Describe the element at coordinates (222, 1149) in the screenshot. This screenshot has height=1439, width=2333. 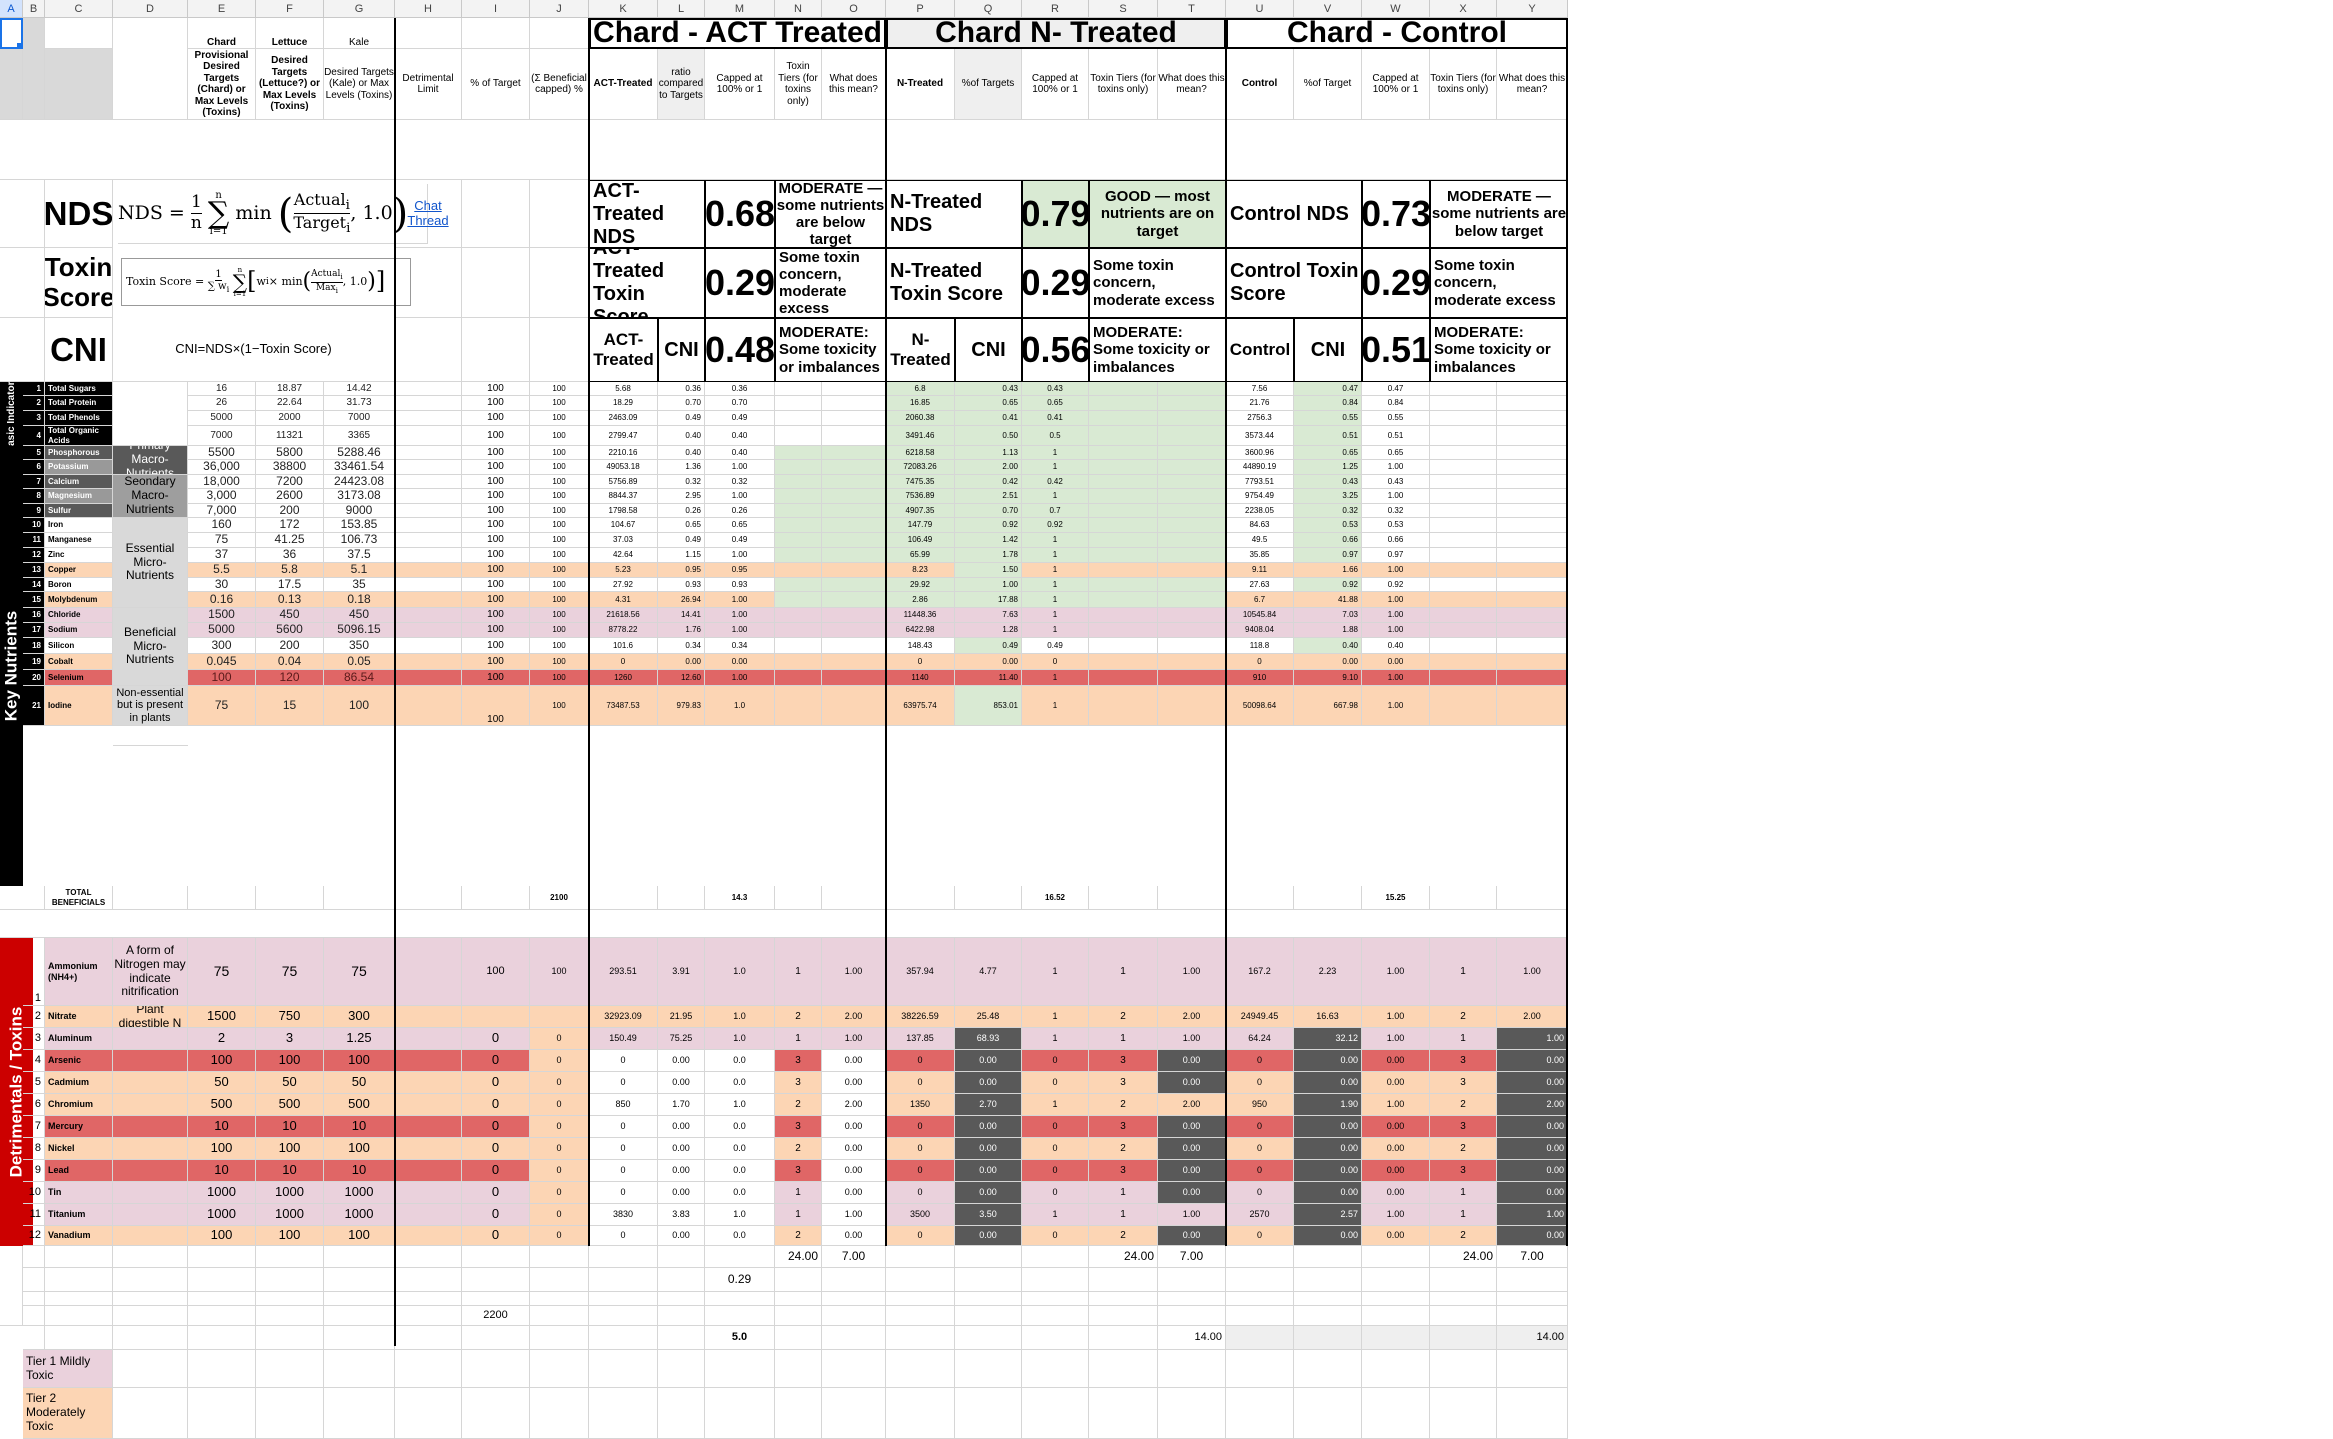
I see `cell-e: 100` at that location.